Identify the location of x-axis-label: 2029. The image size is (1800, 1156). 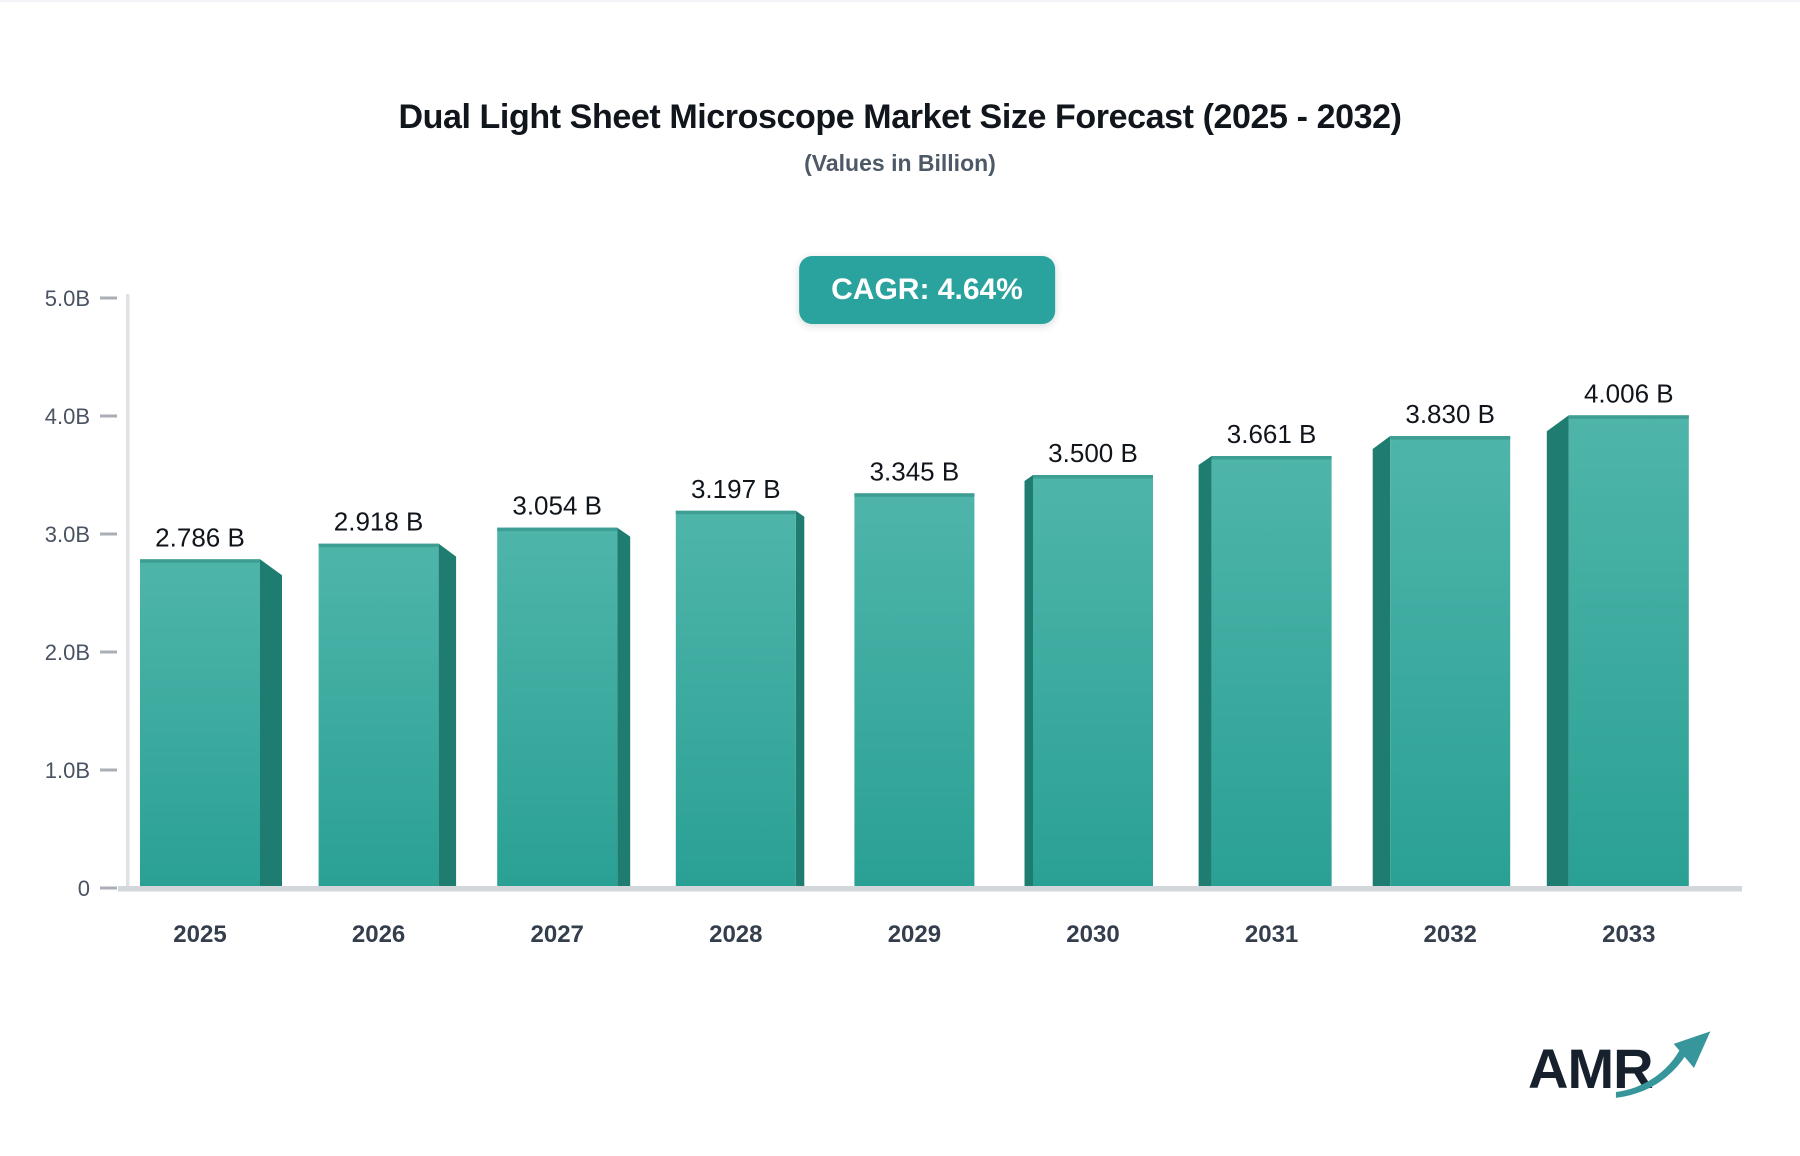
(914, 934).